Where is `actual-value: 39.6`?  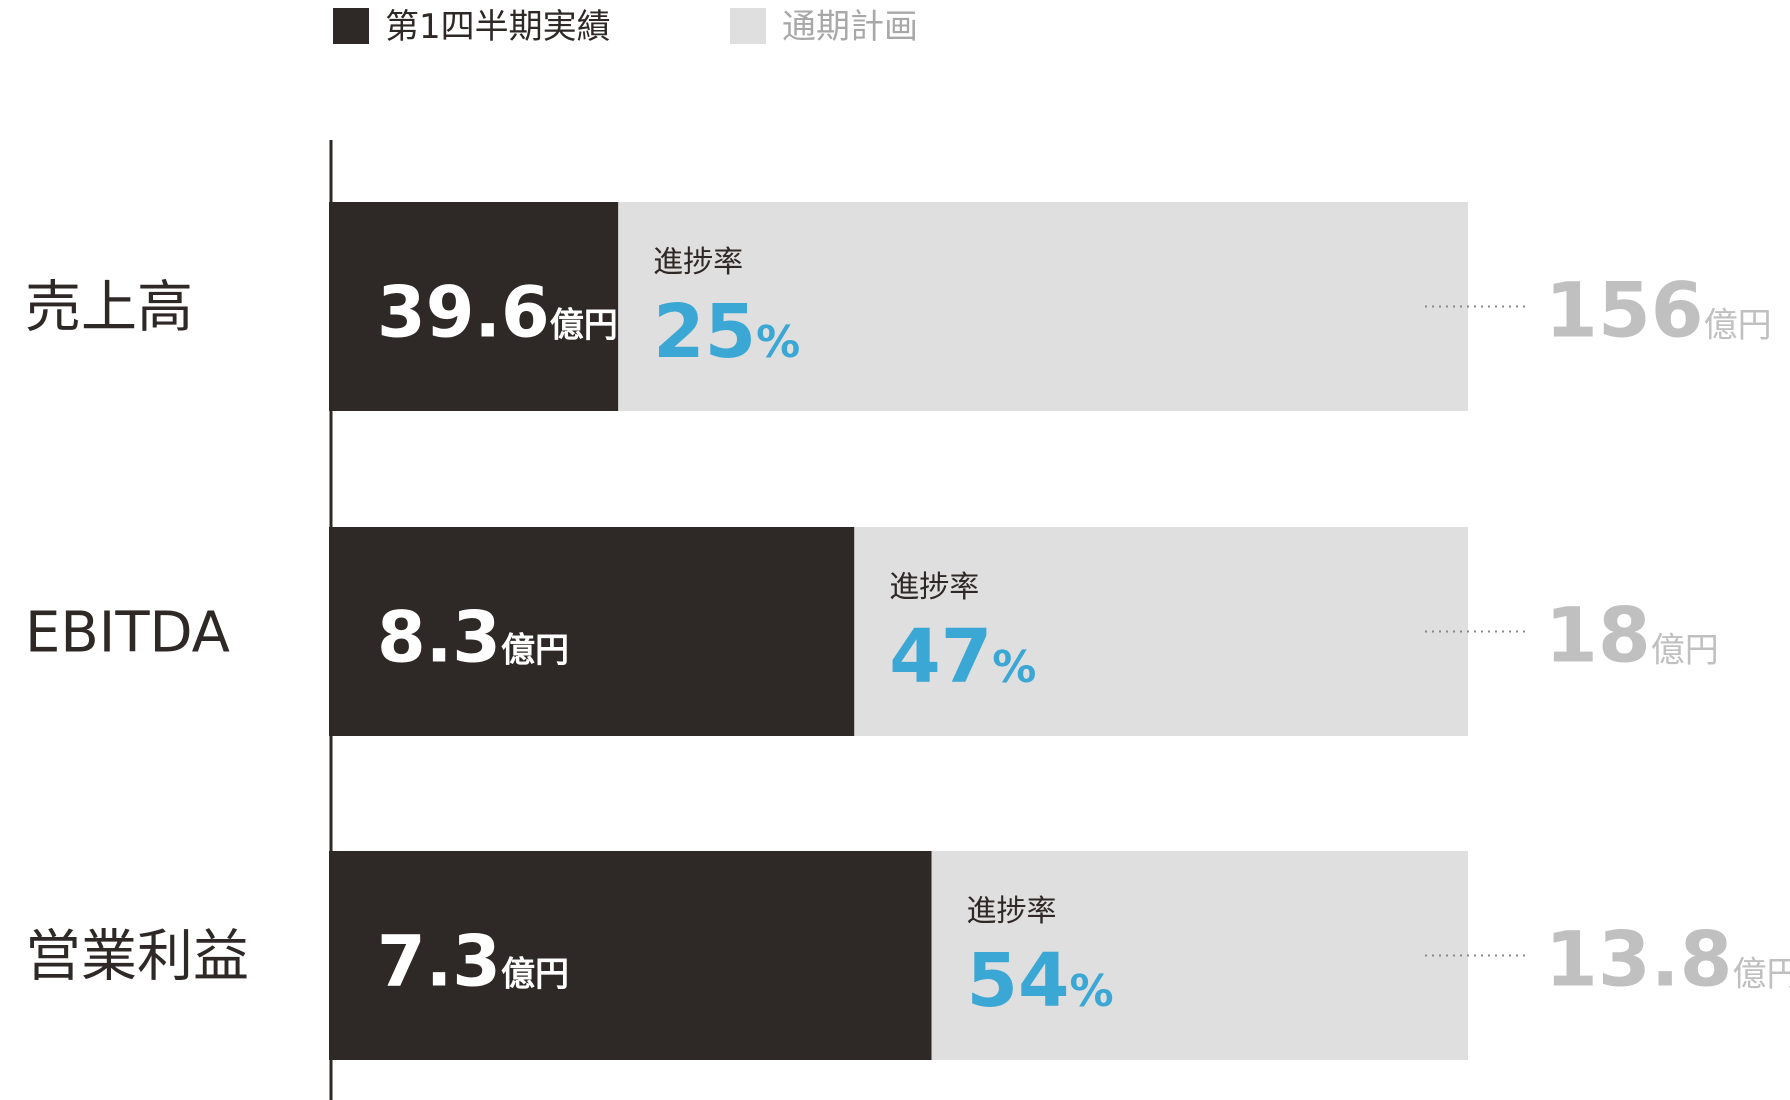
actual-value: 39.6 is located at coordinates (463, 313).